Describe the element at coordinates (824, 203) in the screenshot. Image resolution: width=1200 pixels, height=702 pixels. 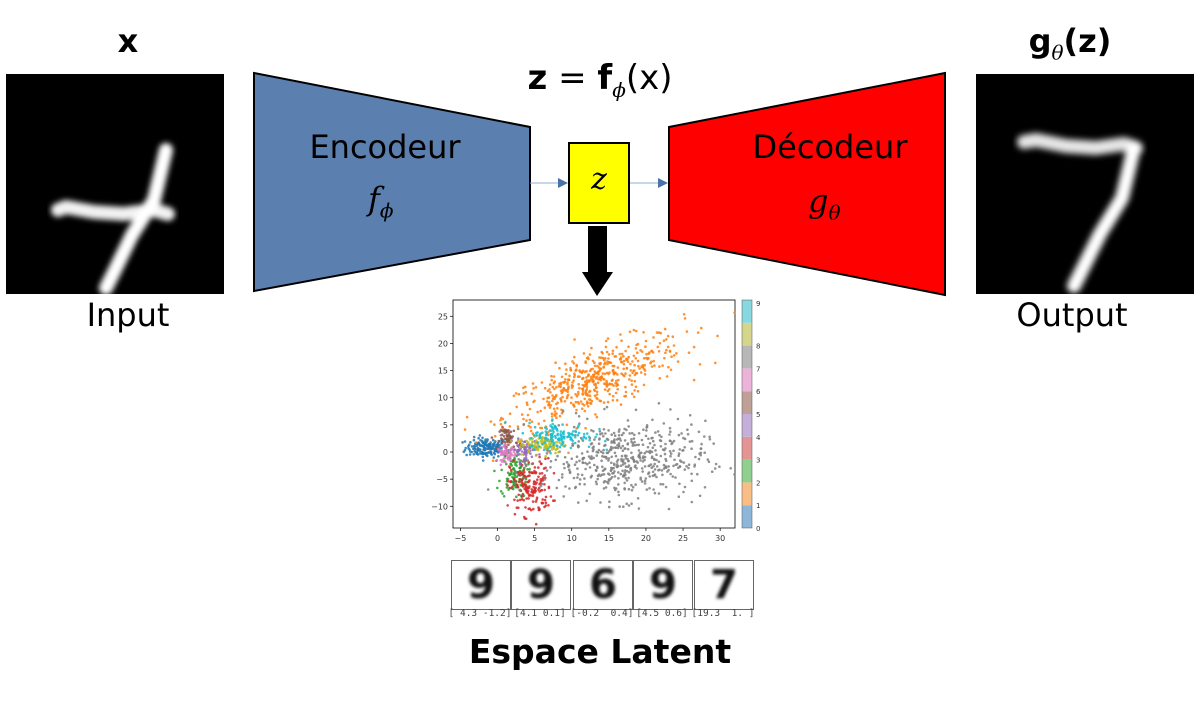
I see `decoder-symbol: gθ` at that location.